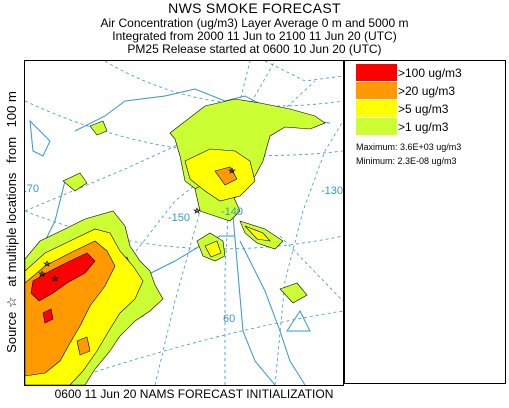  Describe the element at coordinates (11, 324) in the screenshot. I see `source-label-source: Source ☆` at that location.